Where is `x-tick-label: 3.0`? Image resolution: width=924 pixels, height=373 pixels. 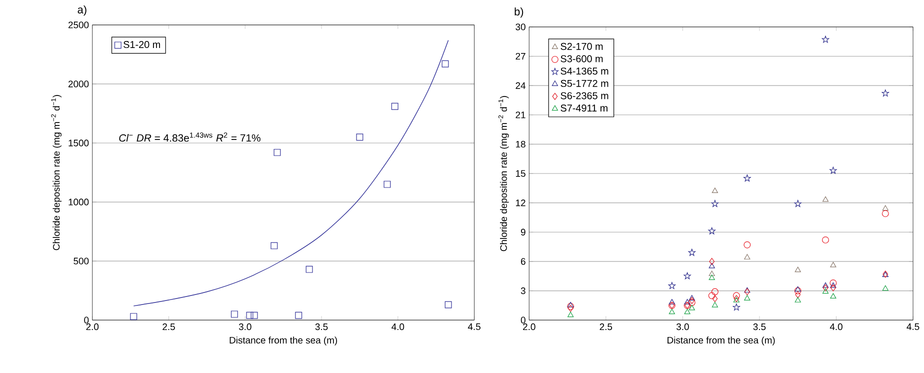 x-tick-label: 3.0 is located at coordinates (682, 326).